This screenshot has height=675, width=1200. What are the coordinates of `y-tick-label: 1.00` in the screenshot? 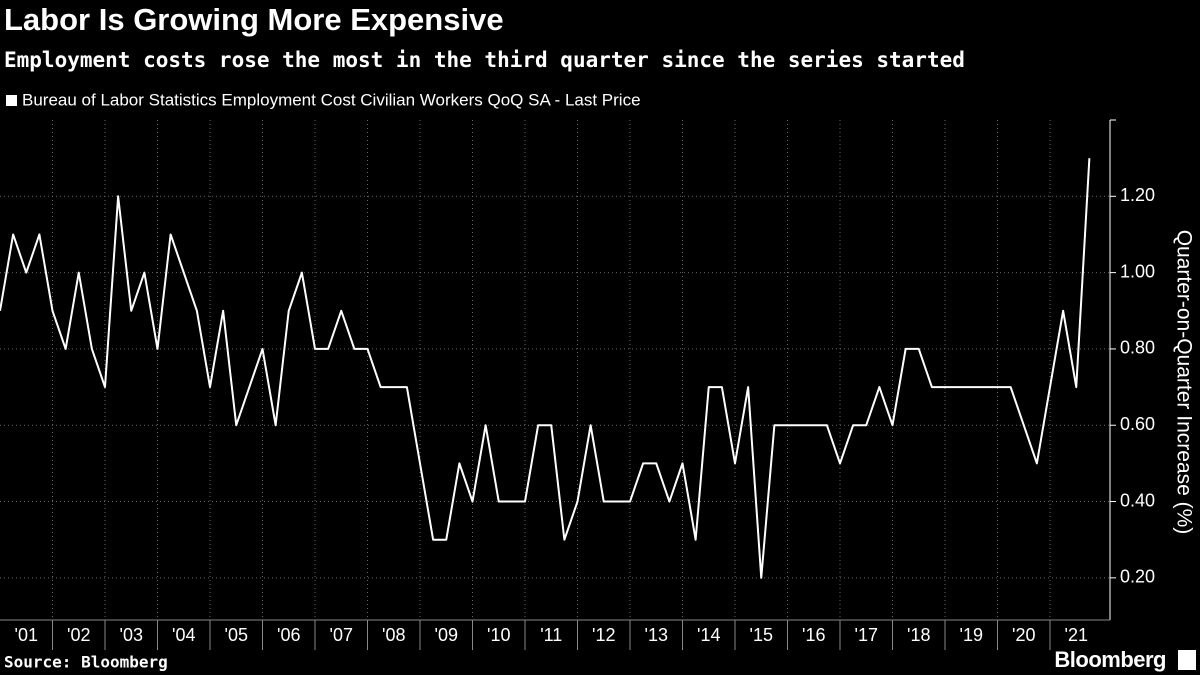 It's located at (1137, 271).